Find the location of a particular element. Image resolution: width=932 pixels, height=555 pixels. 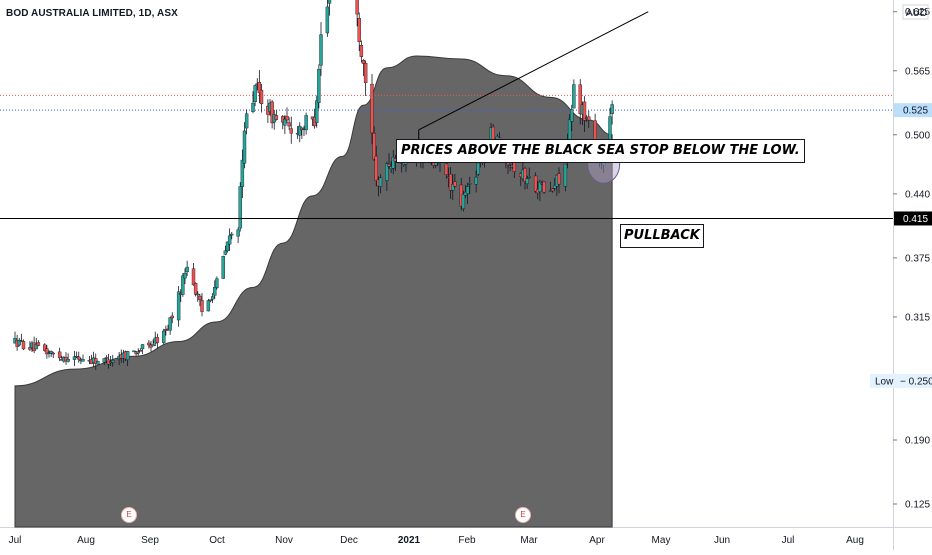

support-badge: 0.415 is located at coordinates (915, 219).